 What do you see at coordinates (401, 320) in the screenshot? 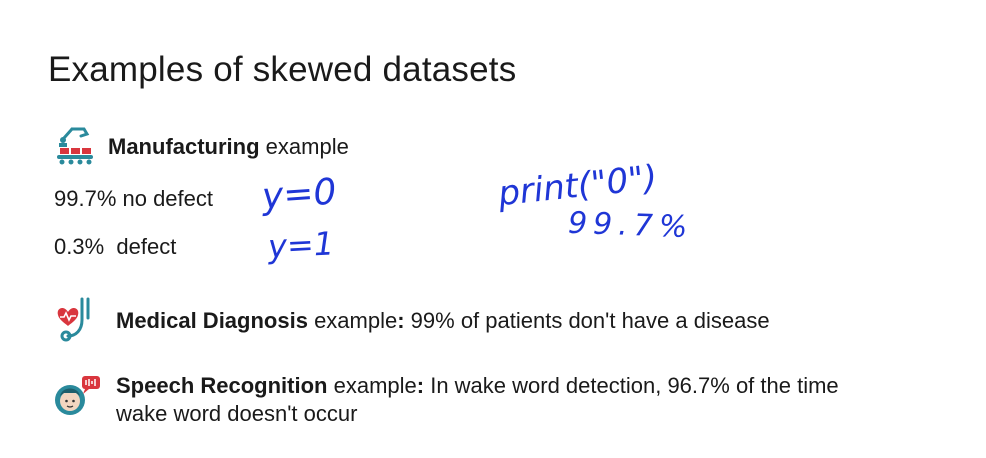
I see `medical-colon: :` at bounding box center [401, 320].